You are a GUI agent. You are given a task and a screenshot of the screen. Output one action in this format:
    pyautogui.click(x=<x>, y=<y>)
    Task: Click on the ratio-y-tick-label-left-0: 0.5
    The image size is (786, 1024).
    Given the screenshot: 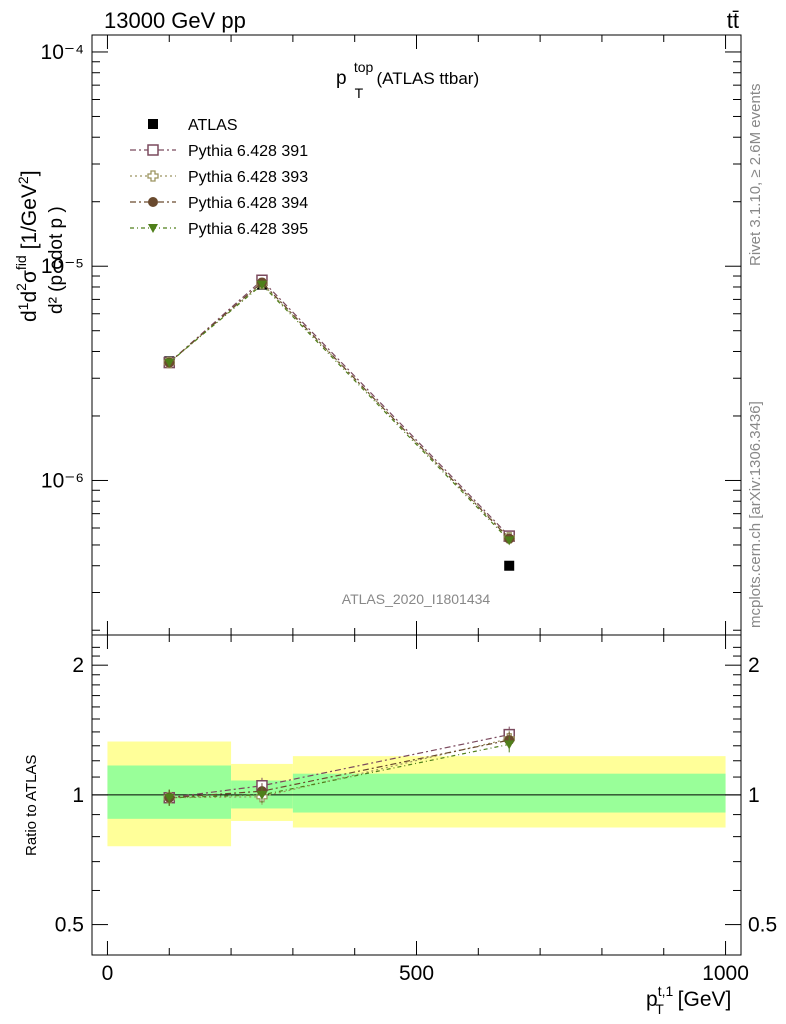 What is the action you would take?
    pyautogui.click(x=69, y=925)
    